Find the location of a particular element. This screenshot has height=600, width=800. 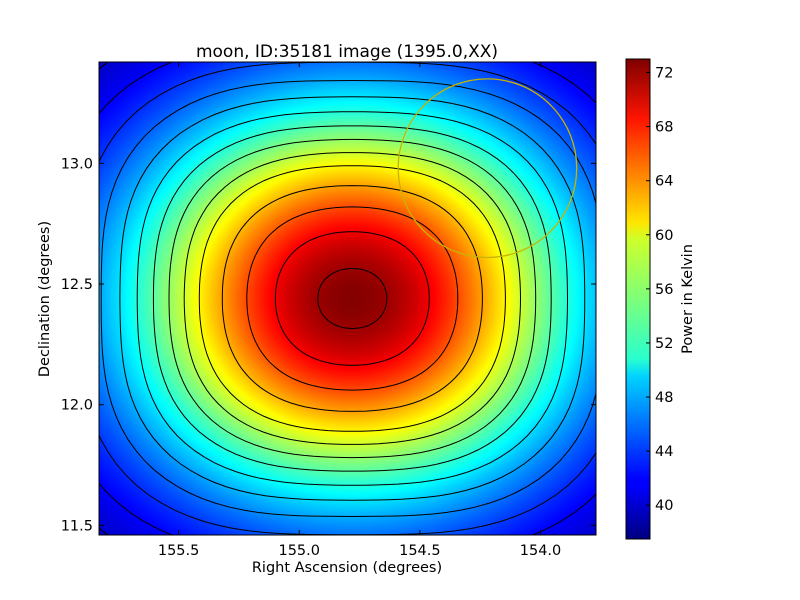

colorbar: 40 44 48 52 56 60 64 68 72 Power in Kelvin is located at coordinates (660, 299).